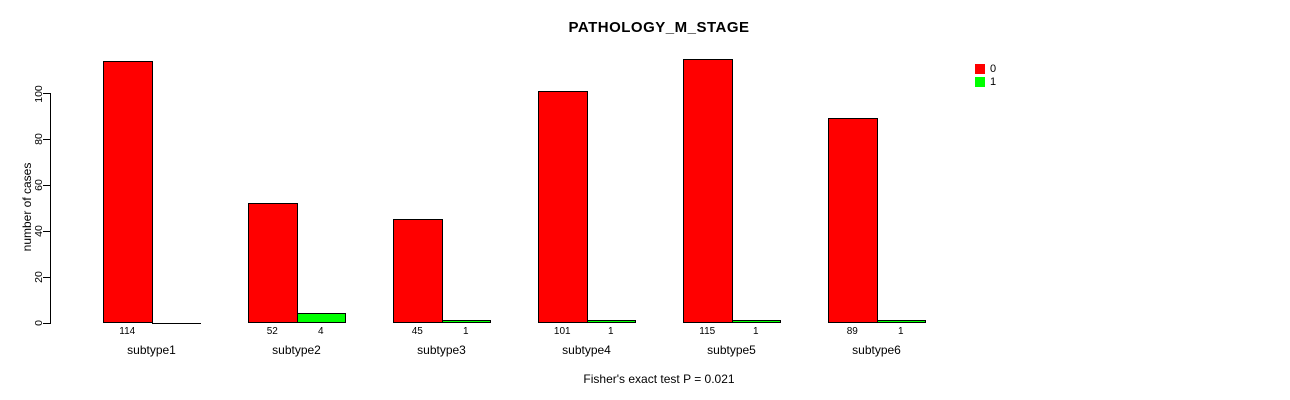 The width and height of the screenshot is (1290, 400). What do you see at coordinates (901, 322) in the screenshot?
I see `bar-1-subtype6` at bounding box center [901, 322].